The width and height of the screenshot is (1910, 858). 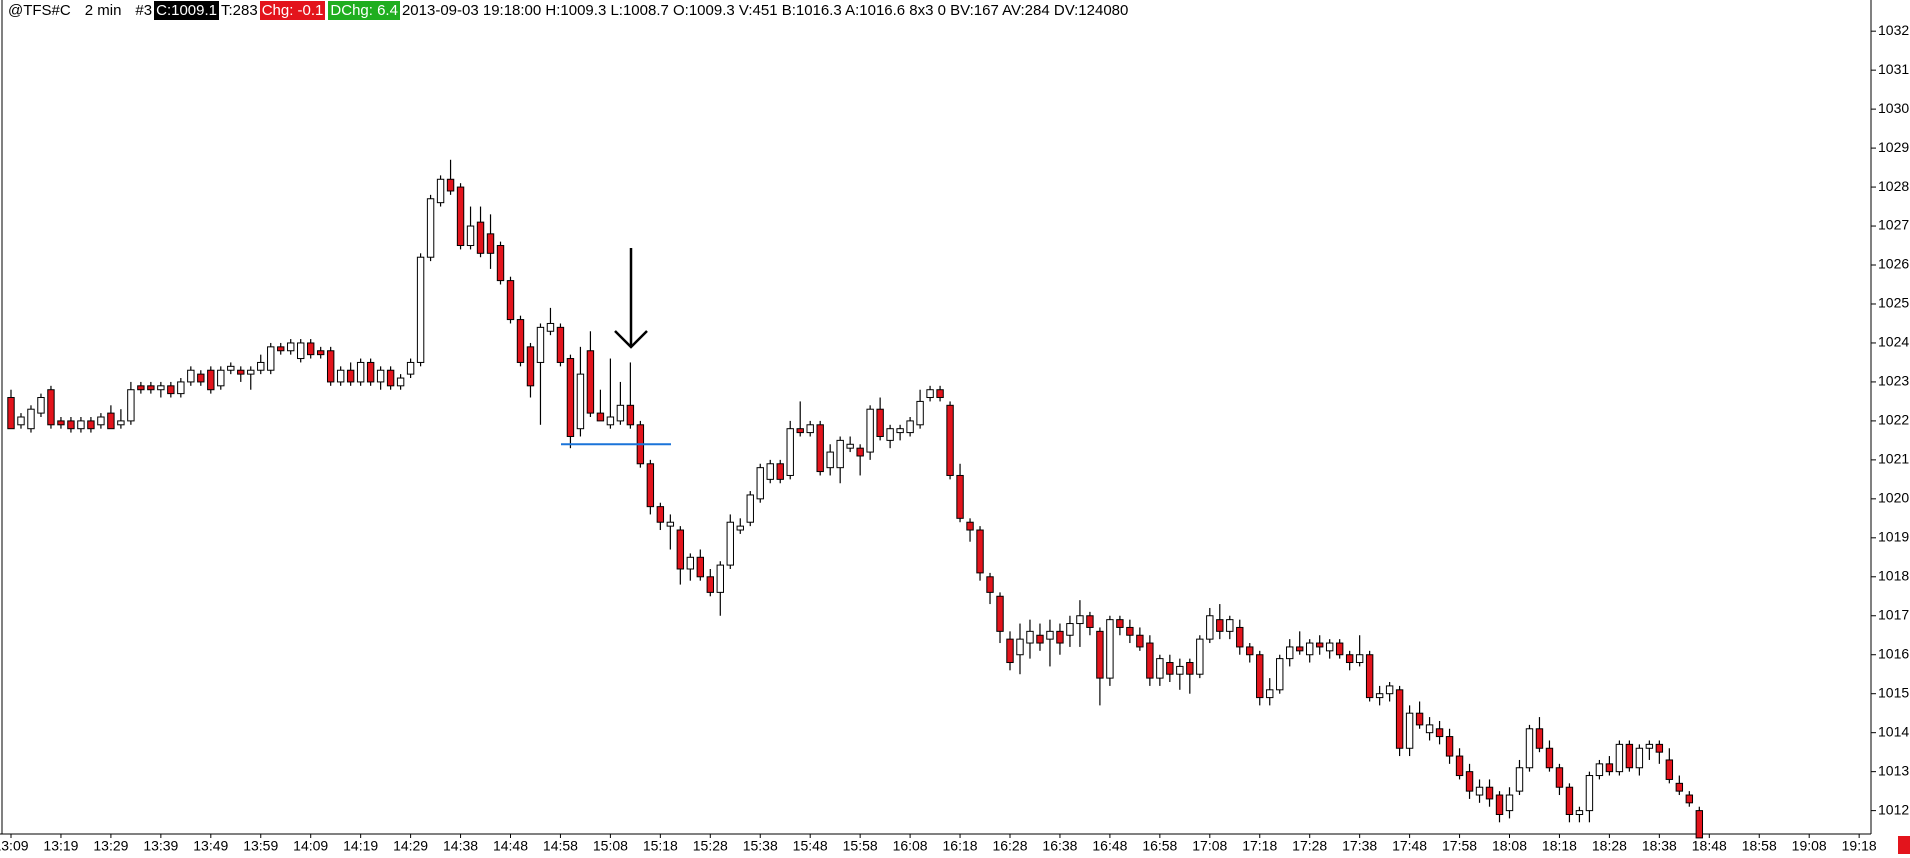 I want to click on x-tick-label: 18:28, so click(x=1609, y=846).